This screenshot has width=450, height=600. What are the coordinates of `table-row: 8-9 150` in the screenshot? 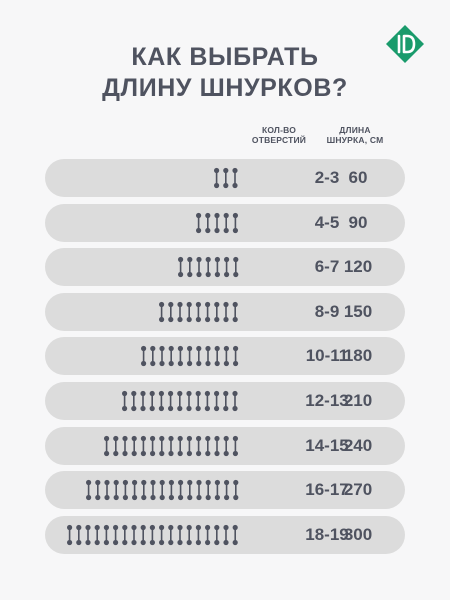 It's located at (225, 311).